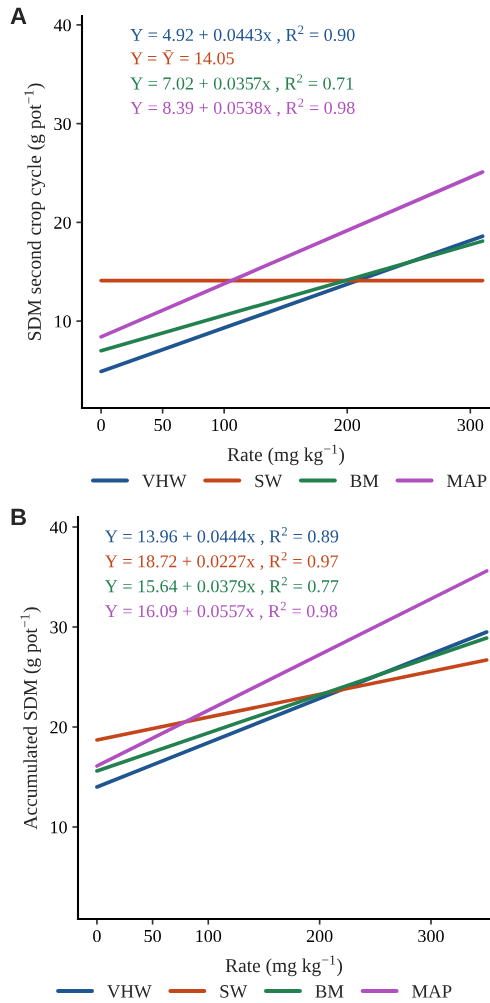  What do you see at coordinates (242, 107) in the screenshot?
I see `annotation: Y = 8.39 + 0.0538x , R$^{2}$ = 0.98` at bounding box center [242, 107].